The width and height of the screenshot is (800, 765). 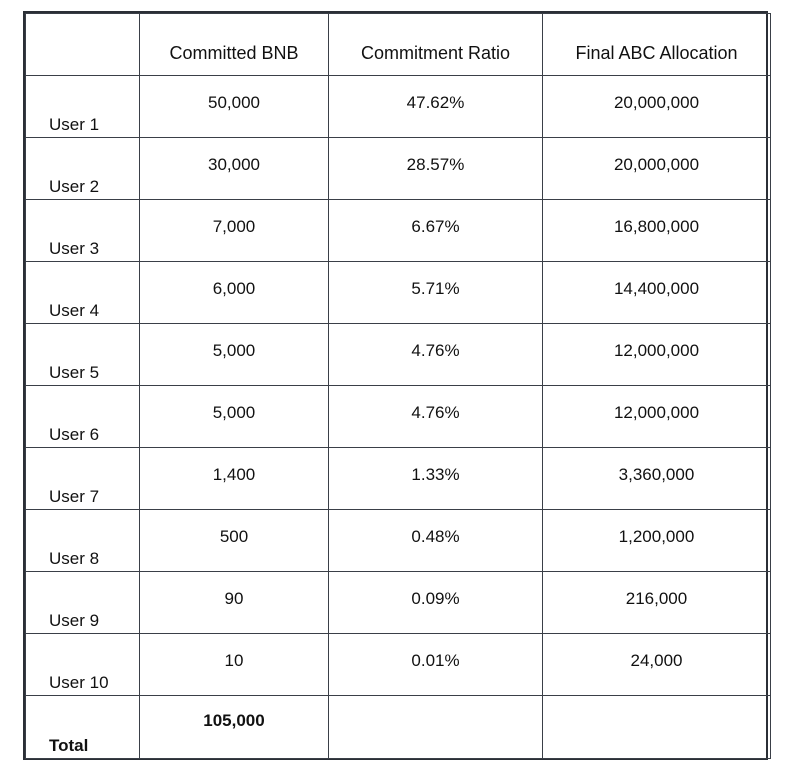 What do you see at coordinates (234, 292) in the screenshot?
I see `committed-bnb-cell: 6,000` at bounding box center [234, 292].